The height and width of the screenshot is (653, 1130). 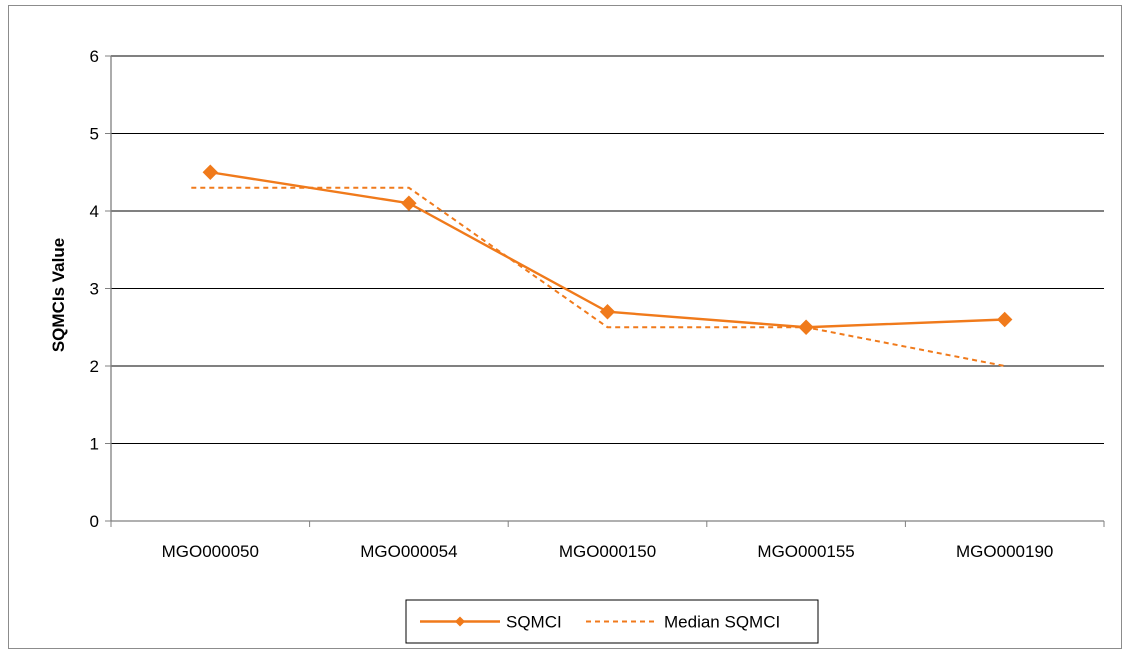 I want to click on y-tick-label: 2, so click(x=94, y=366).